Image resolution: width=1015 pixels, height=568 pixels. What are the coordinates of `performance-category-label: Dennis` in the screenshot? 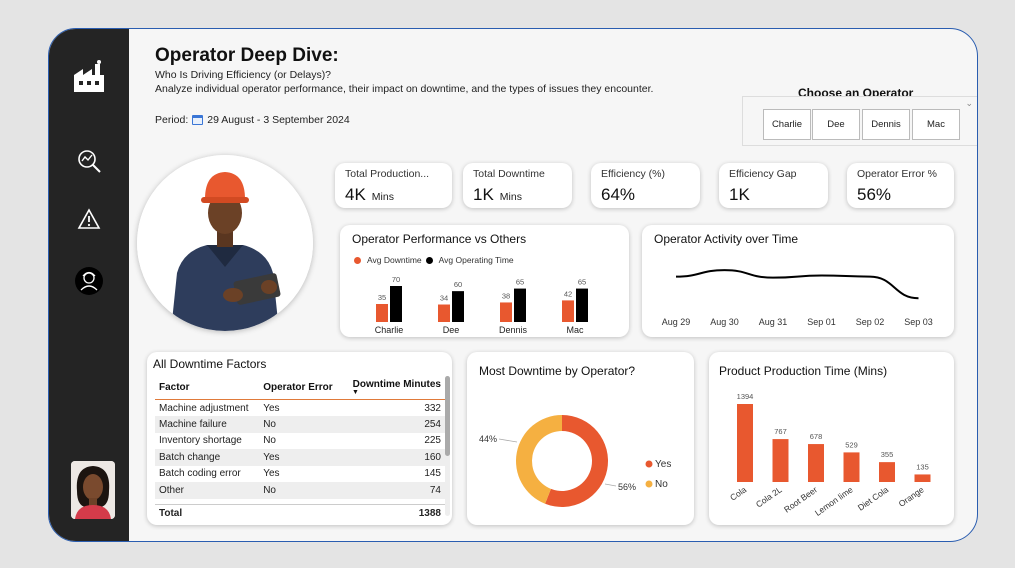 It's located at (513, 330).